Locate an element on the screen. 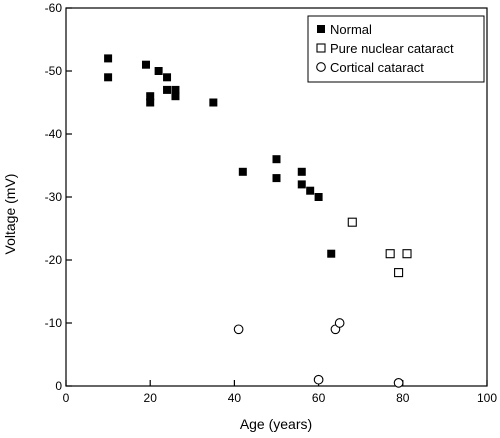  x-tick-label: 40 is located at coordinates (235, 398).